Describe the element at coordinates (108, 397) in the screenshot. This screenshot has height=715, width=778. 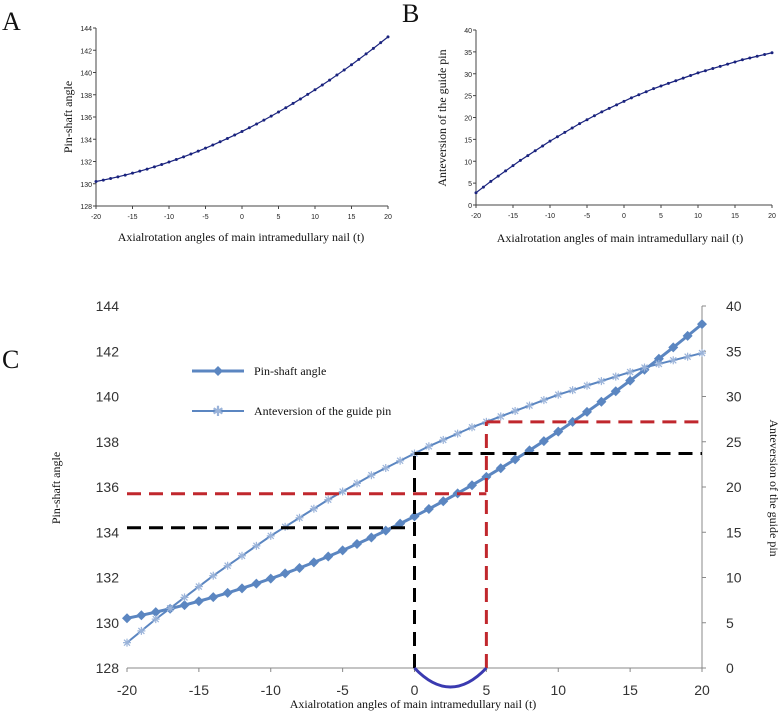
I see `c-y-tick-label: 140` at that location.